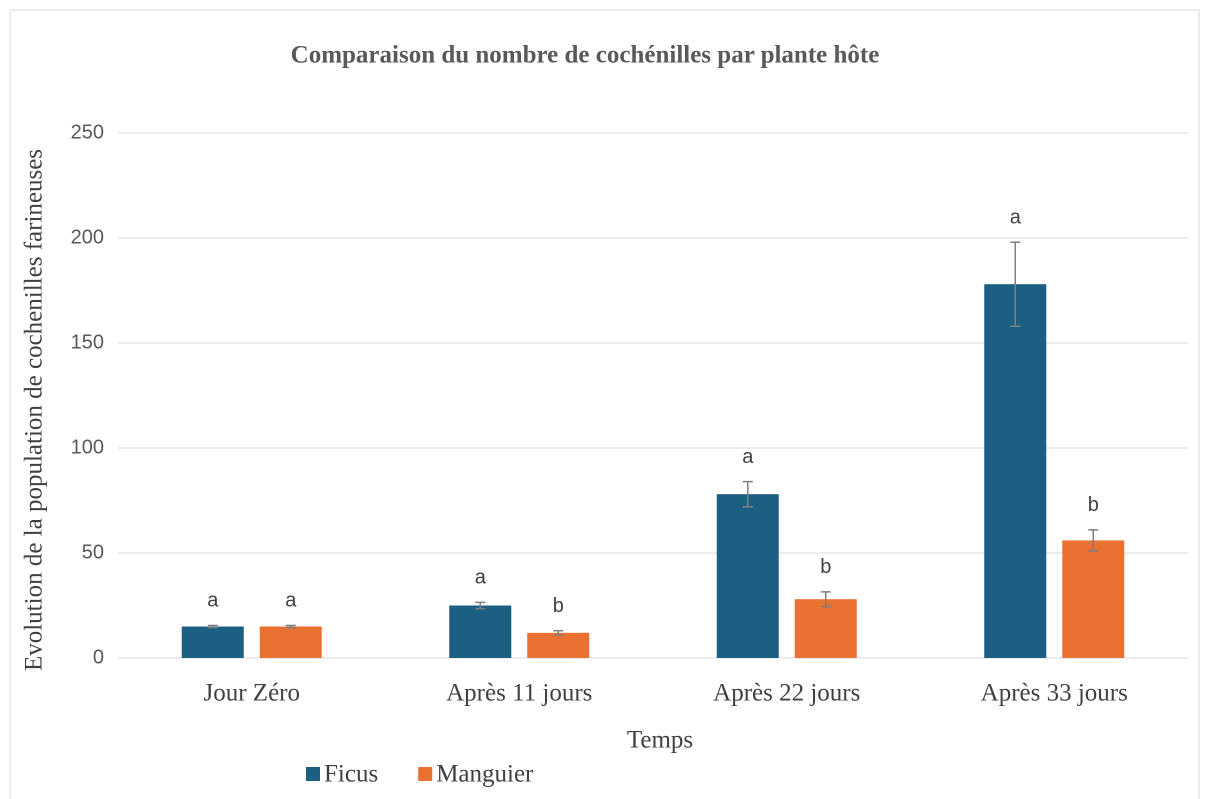 This screenshot has height=799, width=1209. What do you see at coordinates (87, 342) in the screenshot?
I see `y-tick-label: 150` at bounding box center [87, 342].